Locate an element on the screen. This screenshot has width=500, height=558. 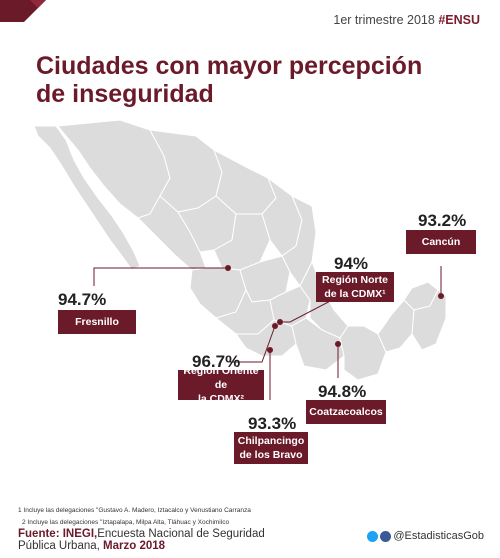
marker-region-norte is located at coordinates (280, 322).